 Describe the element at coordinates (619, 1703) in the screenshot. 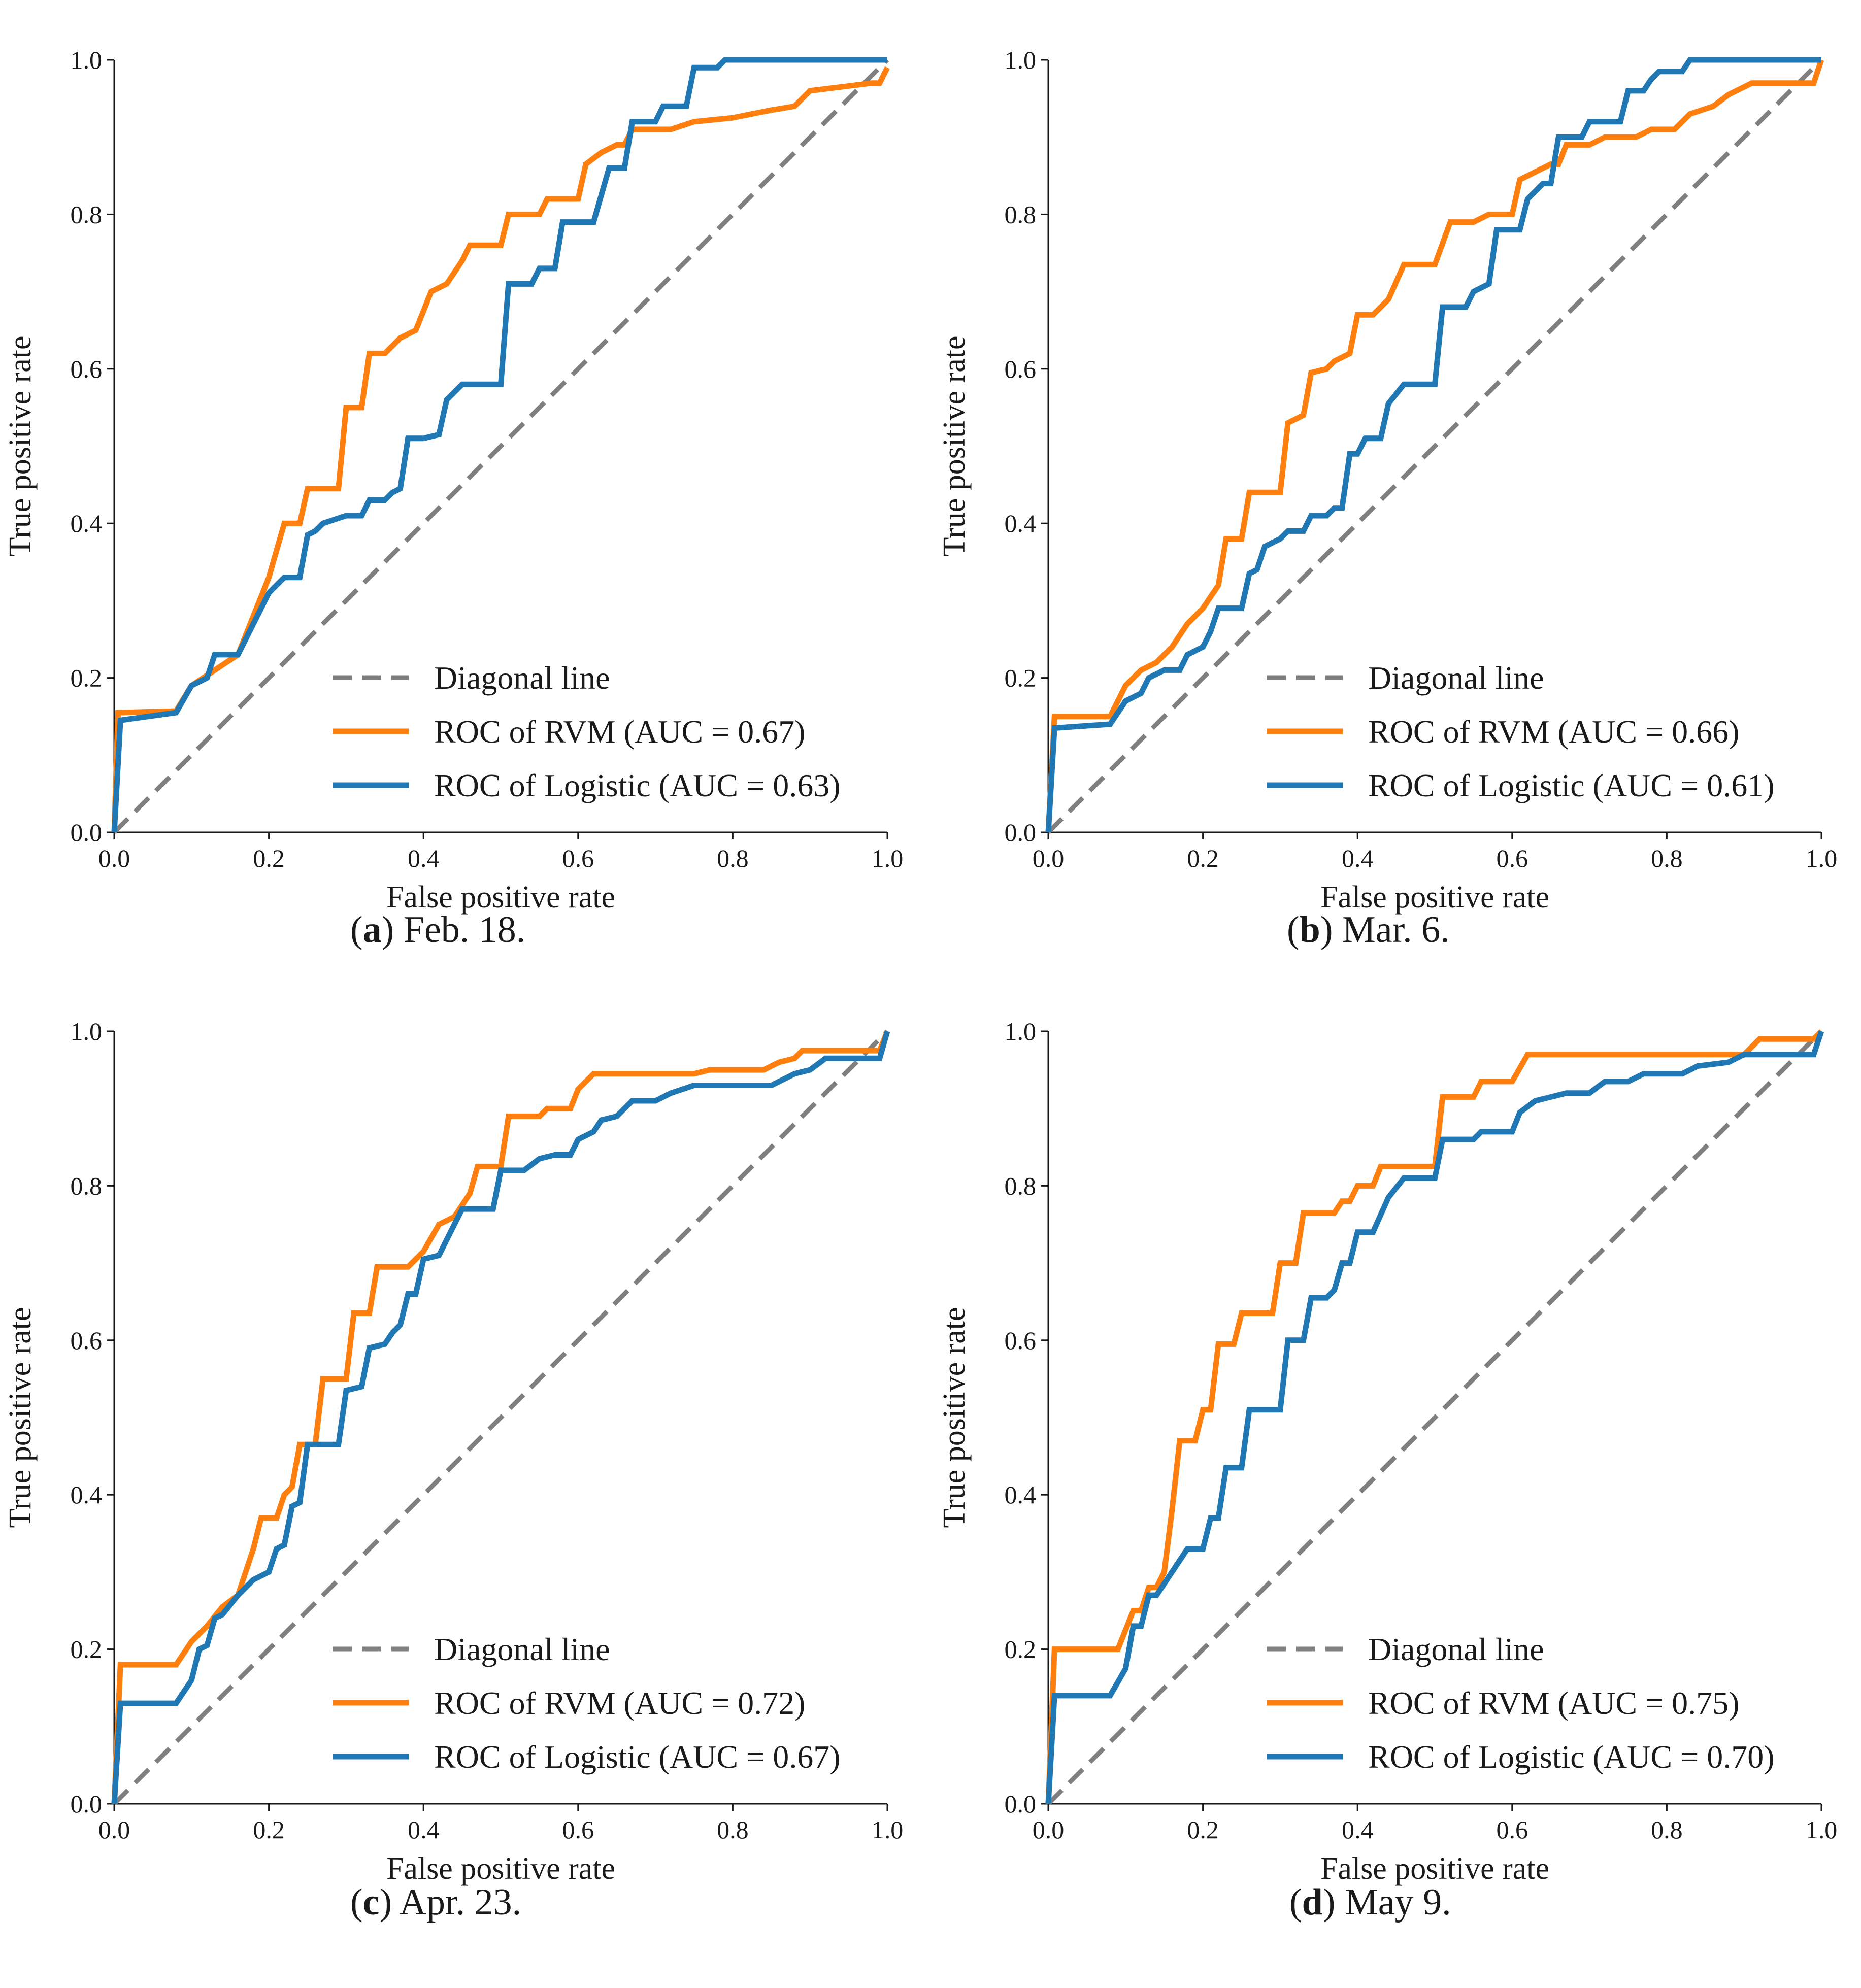

I see `legend-label: ROC of RVM (AUC = 0.72)` at that location.